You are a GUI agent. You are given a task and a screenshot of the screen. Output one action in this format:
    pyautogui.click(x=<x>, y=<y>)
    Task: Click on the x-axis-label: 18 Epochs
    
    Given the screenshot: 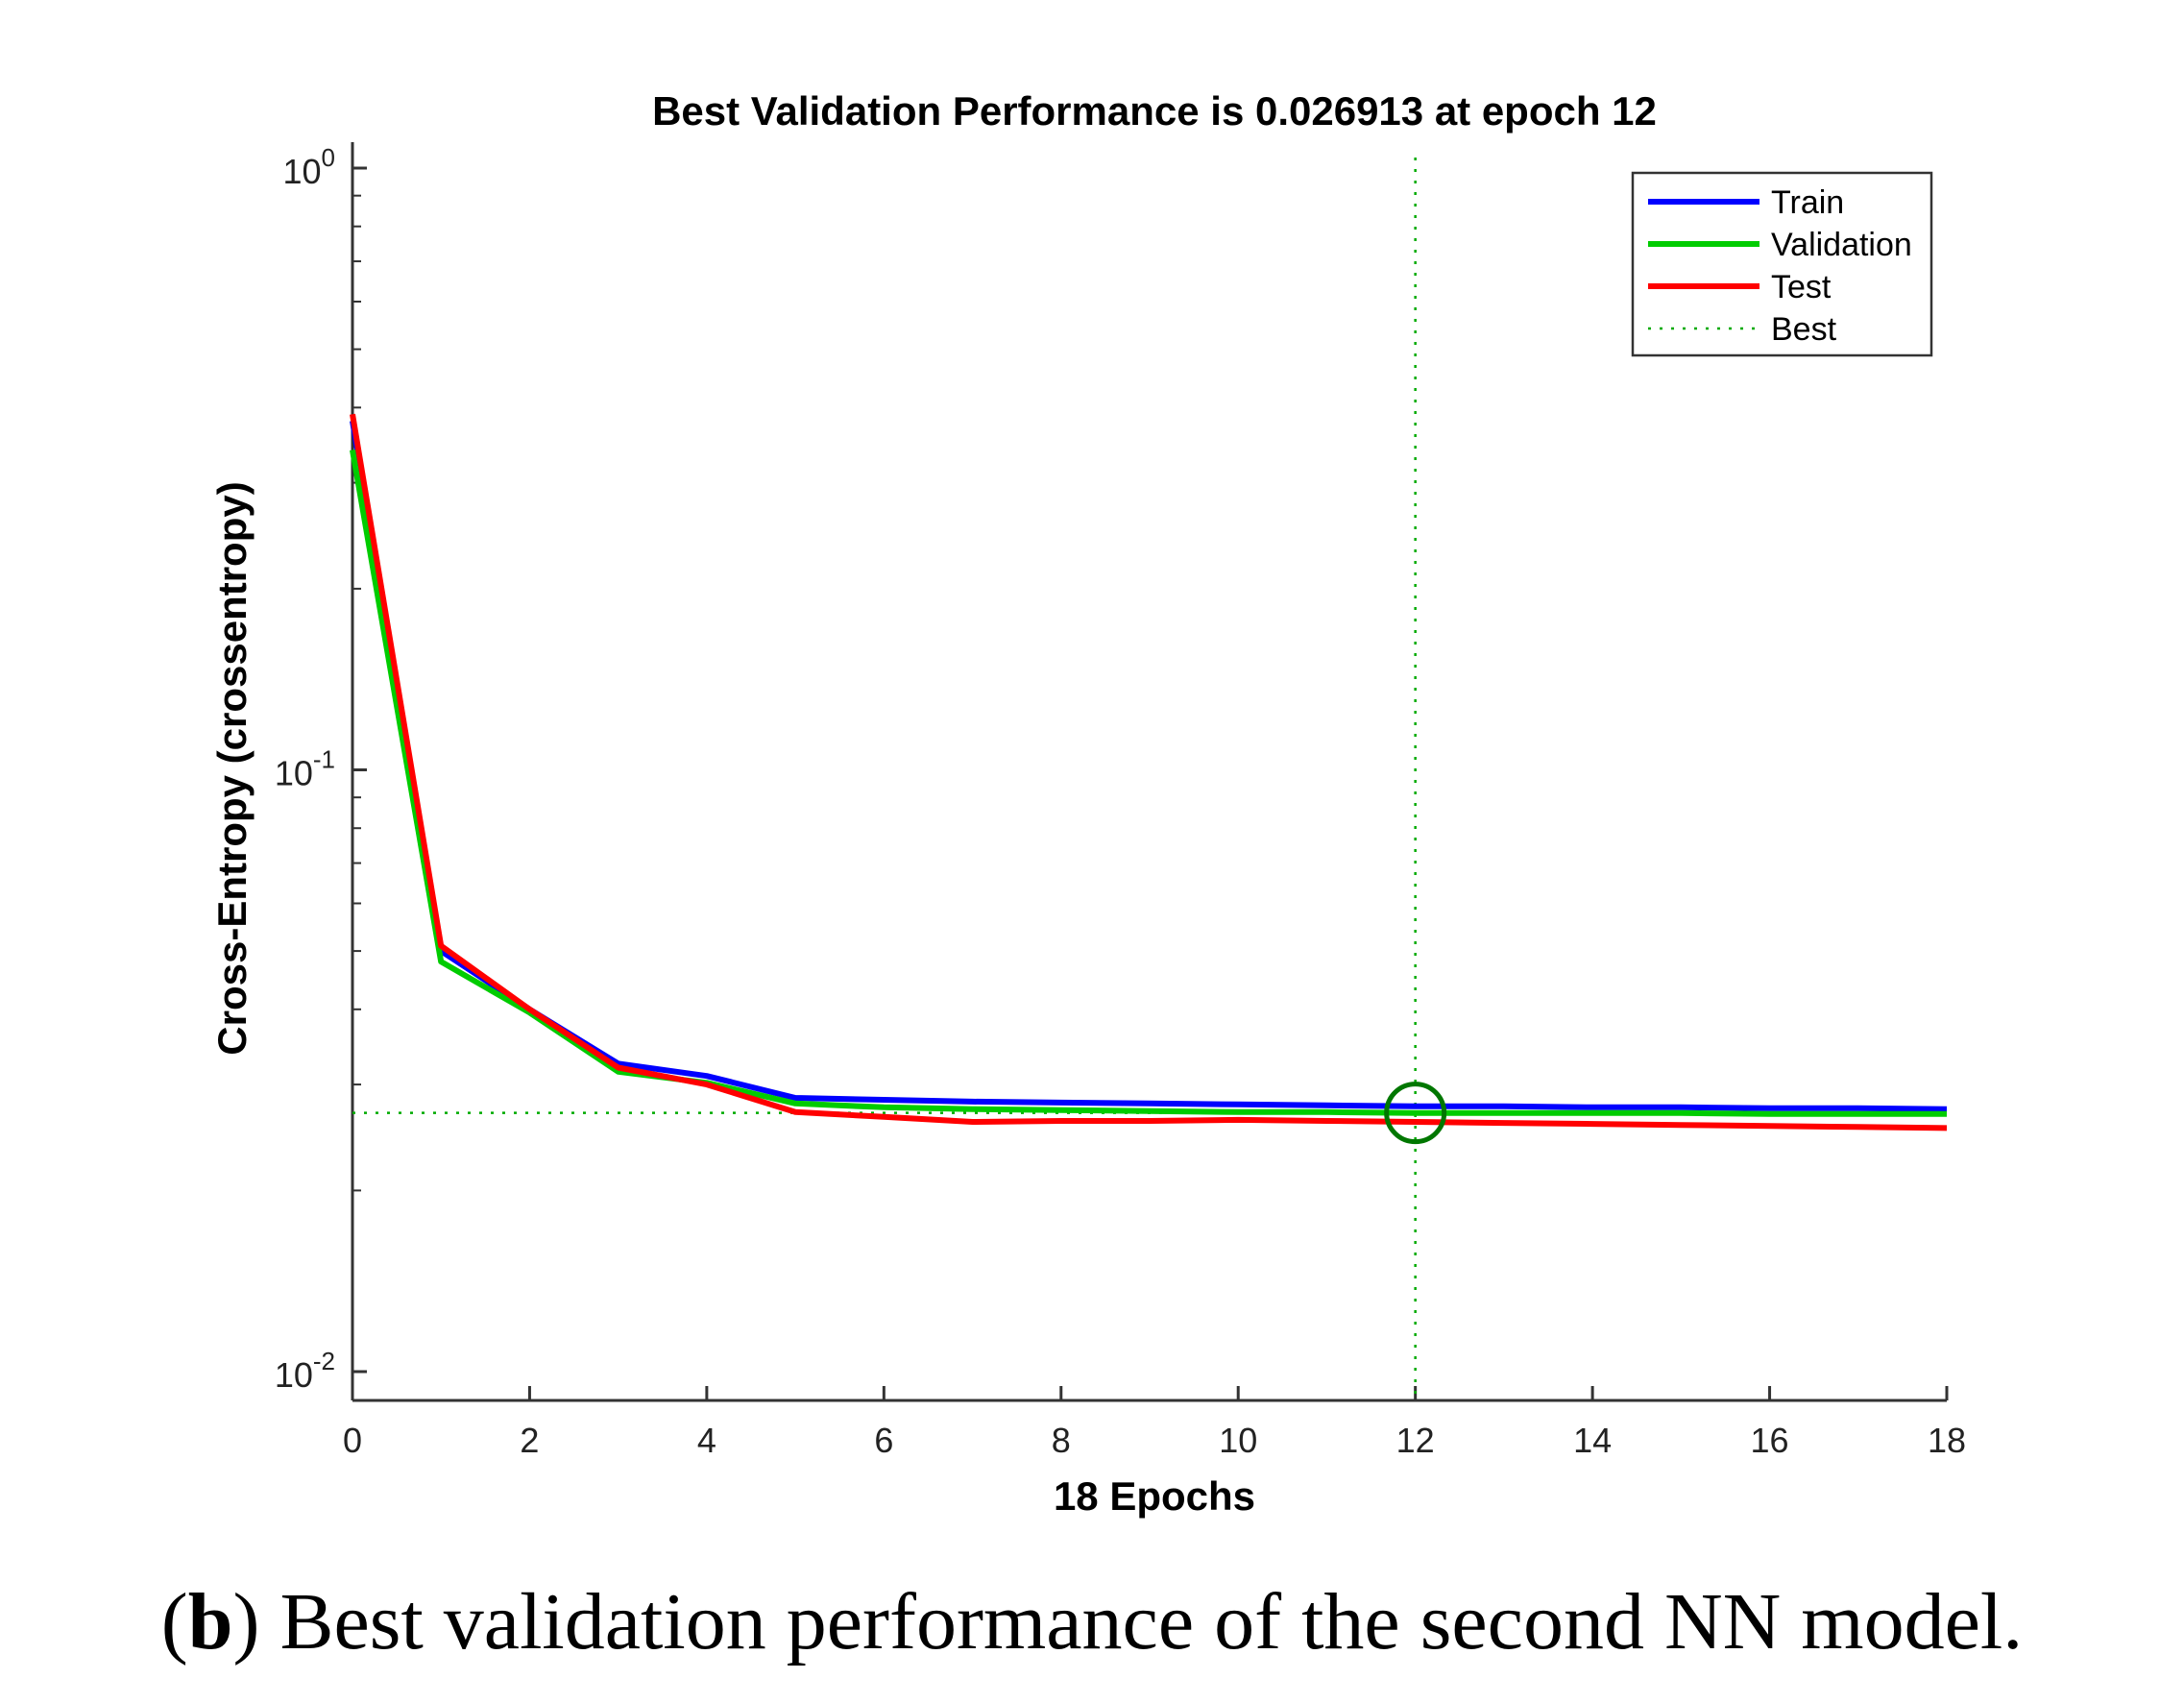 What is the action you would take?
    pyautogui.click(x=1154, y=1496)
    